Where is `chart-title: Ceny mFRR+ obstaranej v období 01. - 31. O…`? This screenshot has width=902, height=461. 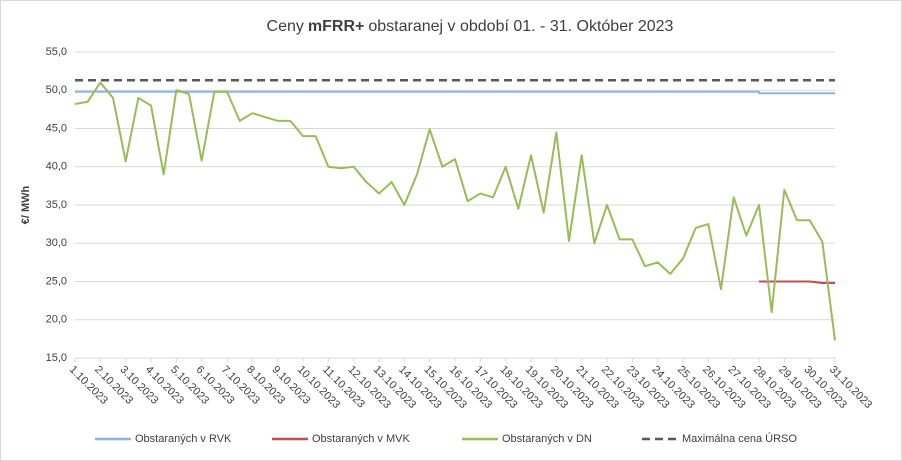
chart-title: Ceny mFRR+ obstaranej v období 01. - 31. O… is located at coordinates (470, 26).